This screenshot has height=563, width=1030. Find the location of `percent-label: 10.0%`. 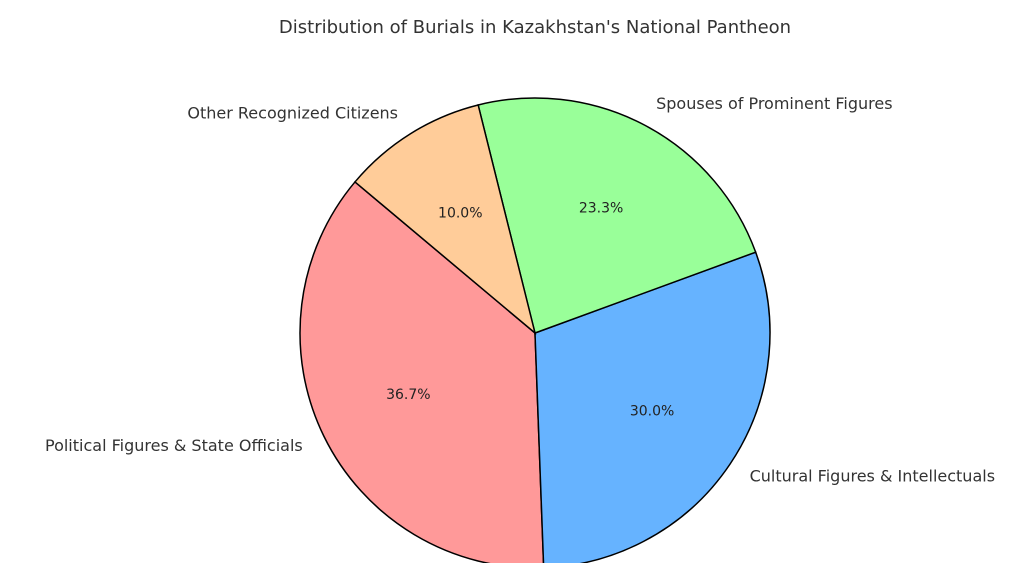

percent-label: 10.0% is located at coordinates (460, 213).